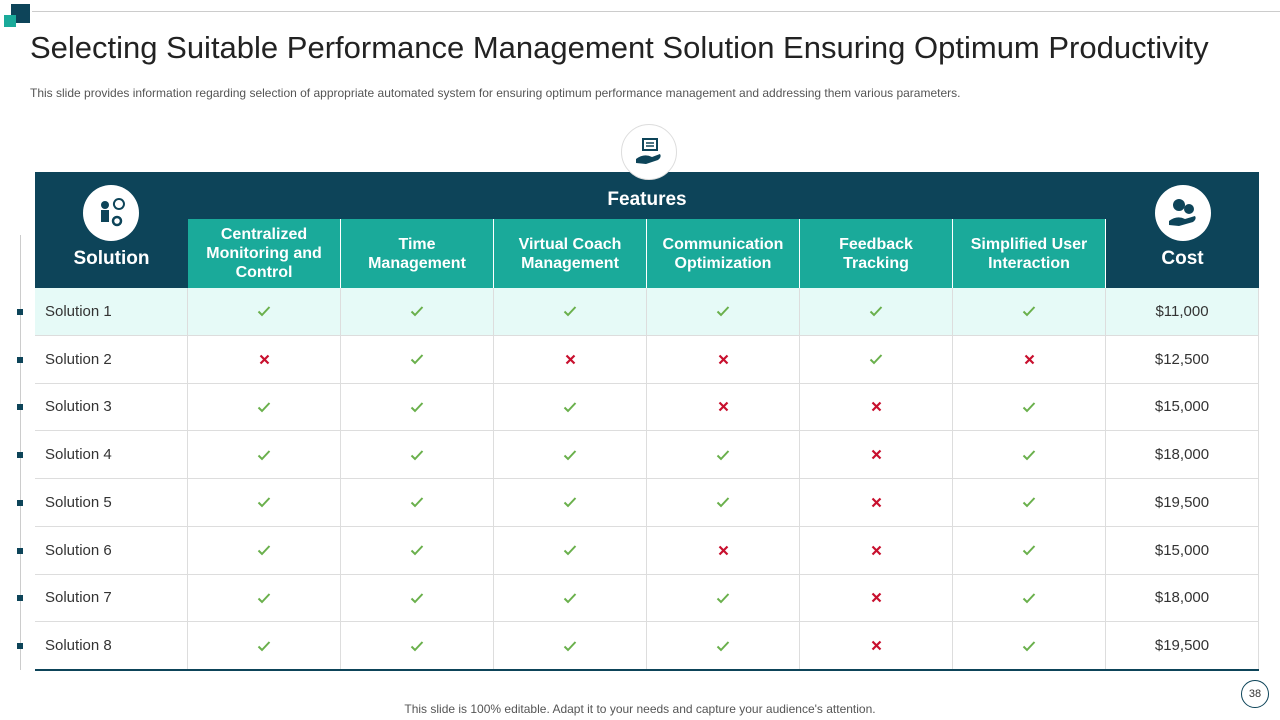 This screenshot has width=1280, height=720. Describe the element at coordinates (570, 253) in the screenshot. I see `column-header: Virtual Coach Management` at that location.